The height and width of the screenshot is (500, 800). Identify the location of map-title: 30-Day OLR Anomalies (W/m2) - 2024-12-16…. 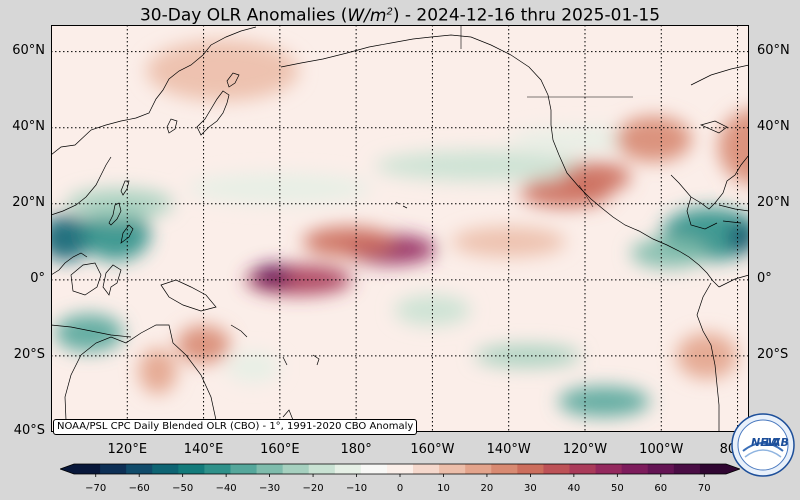
(400, 15).